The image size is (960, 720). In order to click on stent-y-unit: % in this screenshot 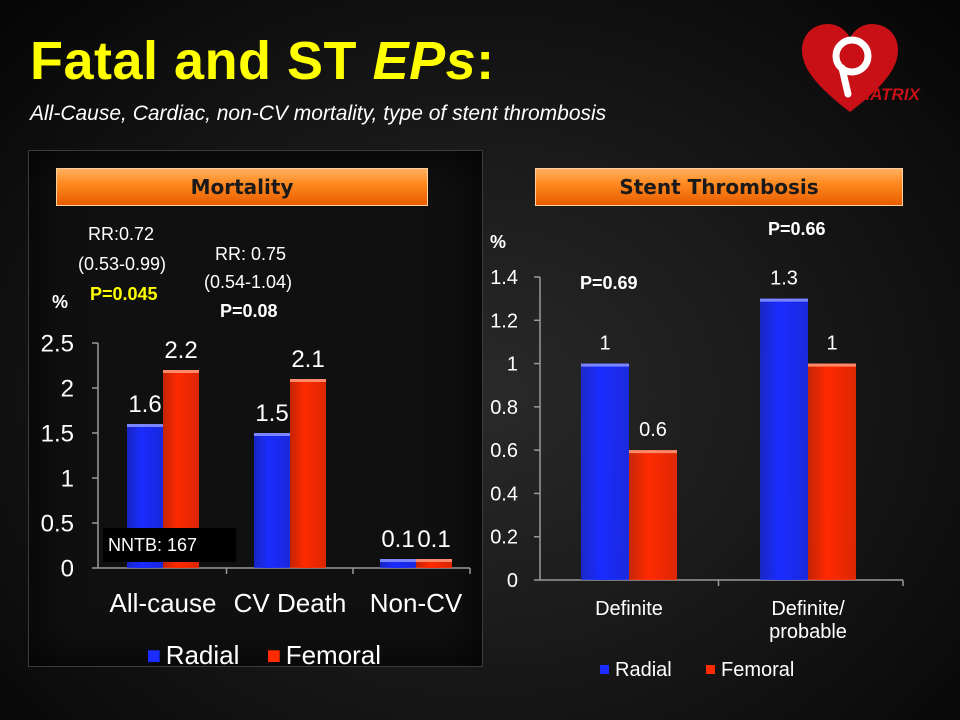, I will do `click(498, 242)`.